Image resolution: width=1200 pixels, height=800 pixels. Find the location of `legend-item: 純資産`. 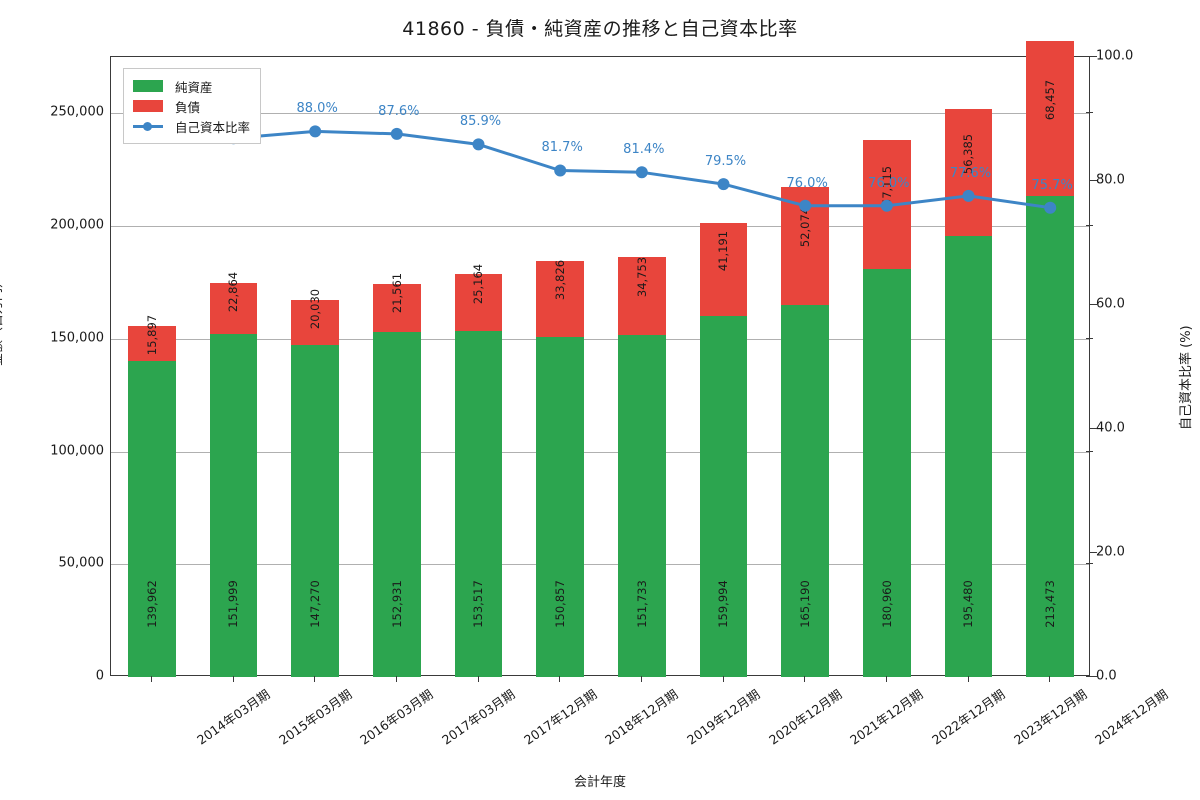

legend-item: 純資産 is located at coordinates (191, 86).